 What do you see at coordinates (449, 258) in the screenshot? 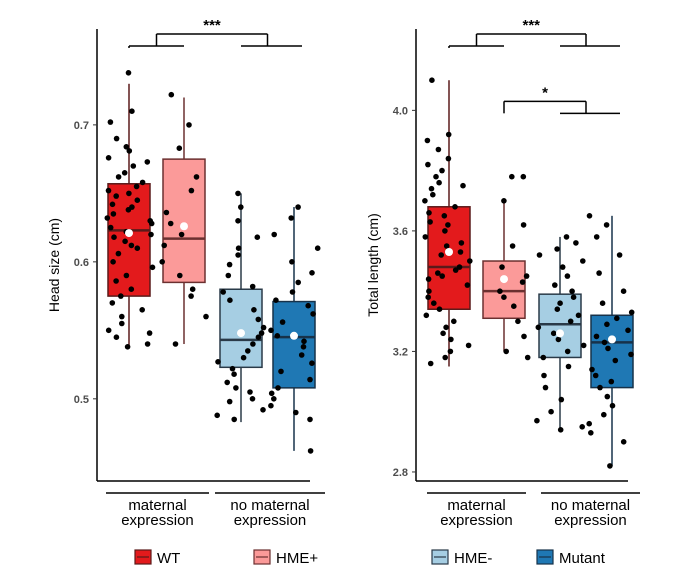
I see `box-wt` at bounding box center [449, 258].